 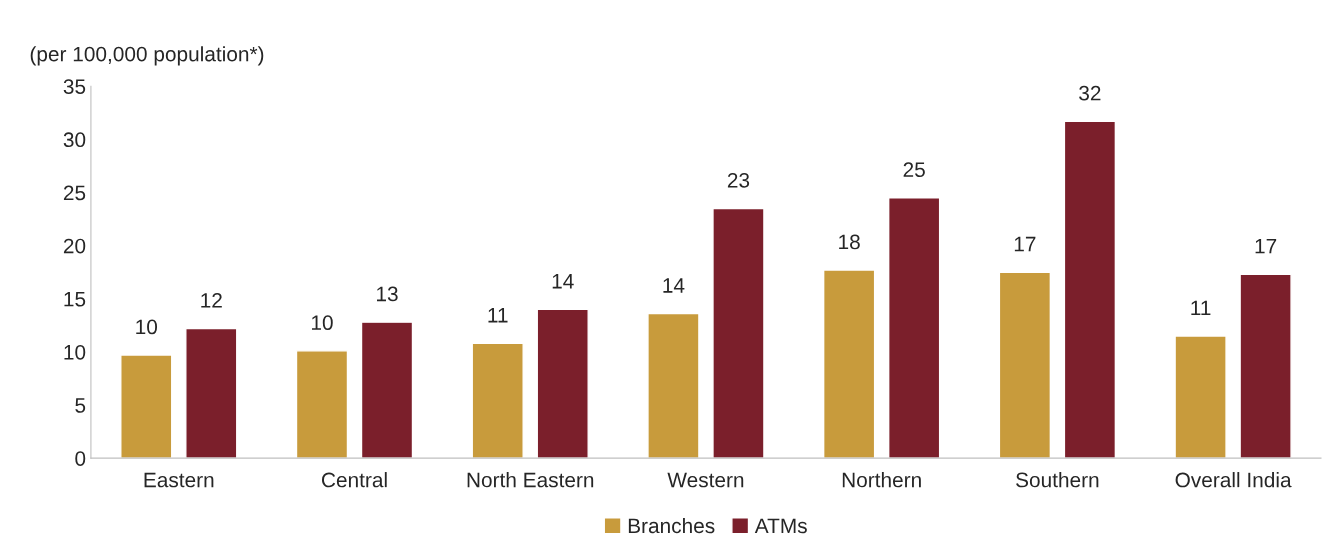 What do you see at coordinates (705, 480) in the screenshot?
I see `x-tick-label: Western` at bounding box center [705, 480].